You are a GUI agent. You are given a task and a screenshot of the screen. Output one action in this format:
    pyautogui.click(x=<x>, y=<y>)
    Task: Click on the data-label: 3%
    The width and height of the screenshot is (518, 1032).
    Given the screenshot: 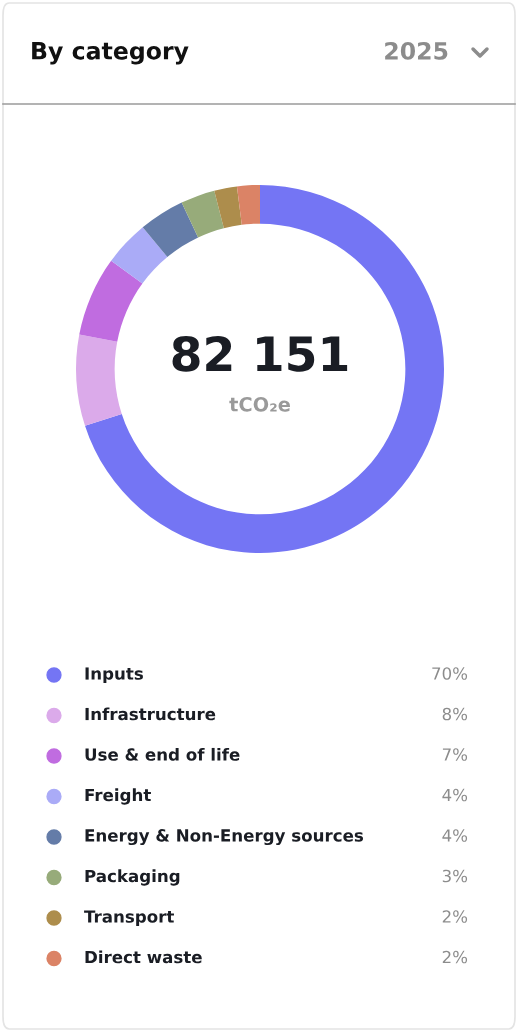 What is the action you would take?
    pyautogui.click(x=455, y=876)
    